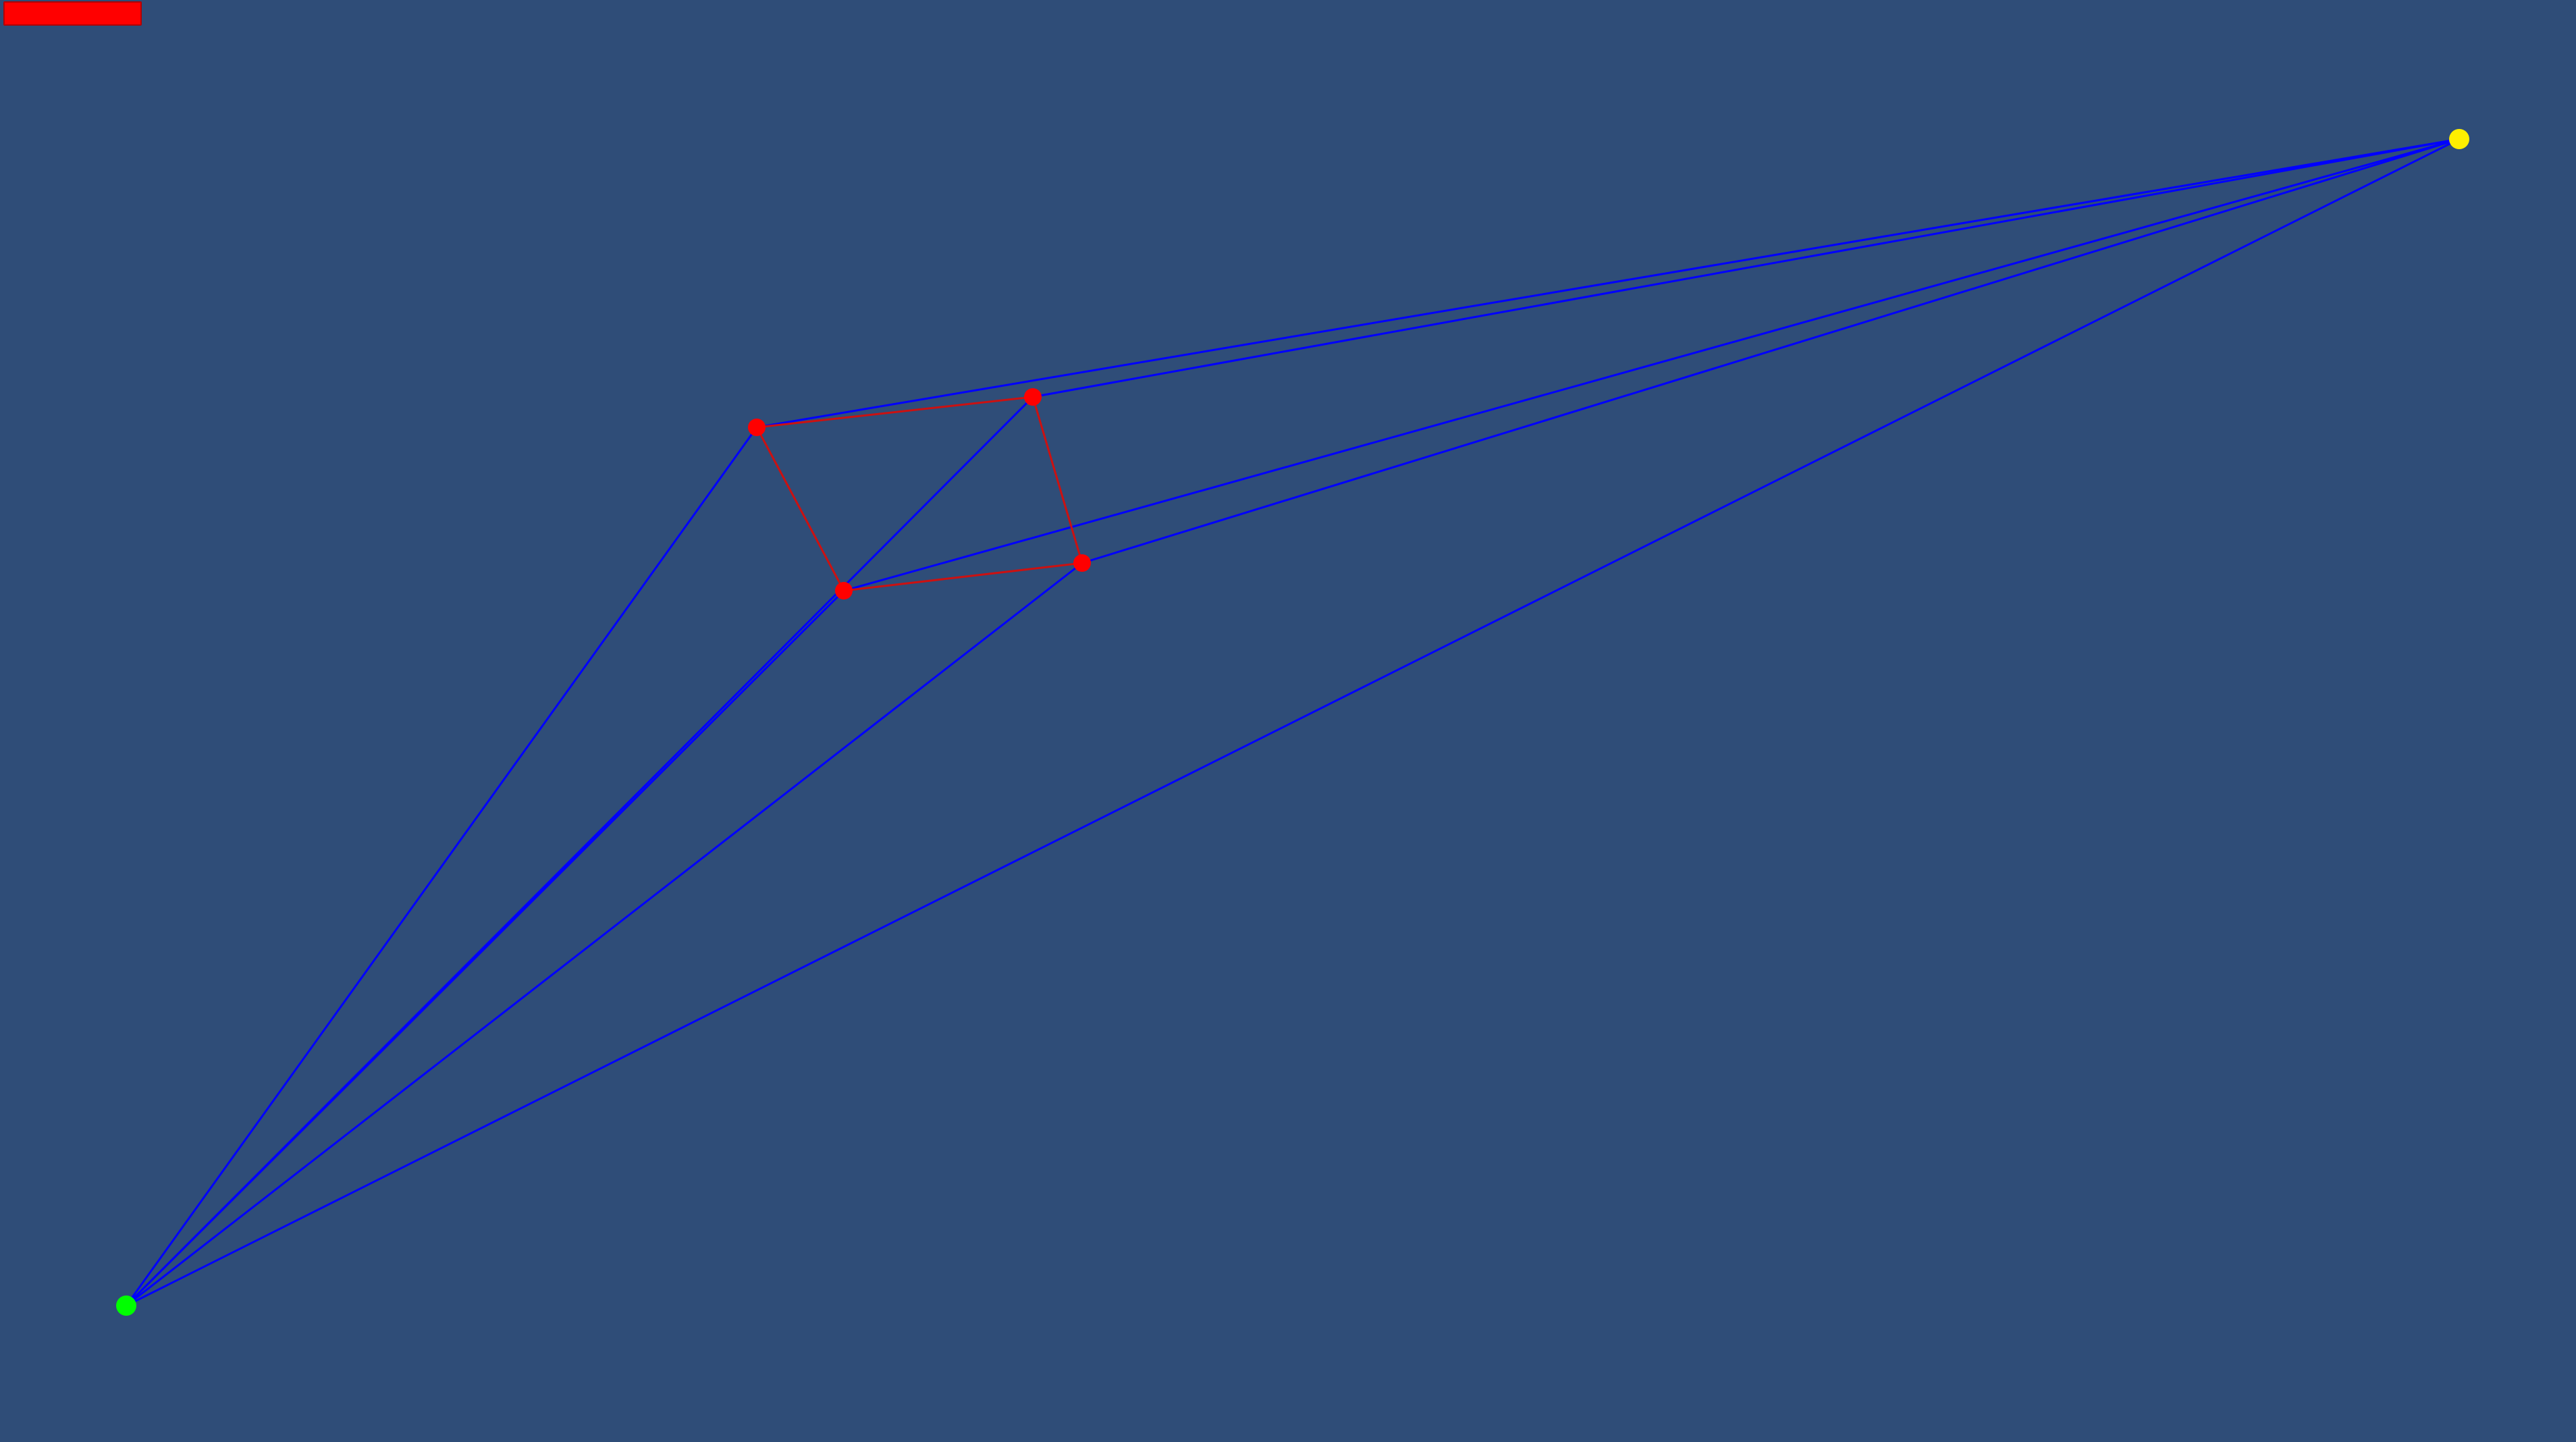 The width and height of the screenshot is (2576, 1442). Describe the element at coordinates (2459, 139) in the screenshot. I see `target-point-icon` at that location.